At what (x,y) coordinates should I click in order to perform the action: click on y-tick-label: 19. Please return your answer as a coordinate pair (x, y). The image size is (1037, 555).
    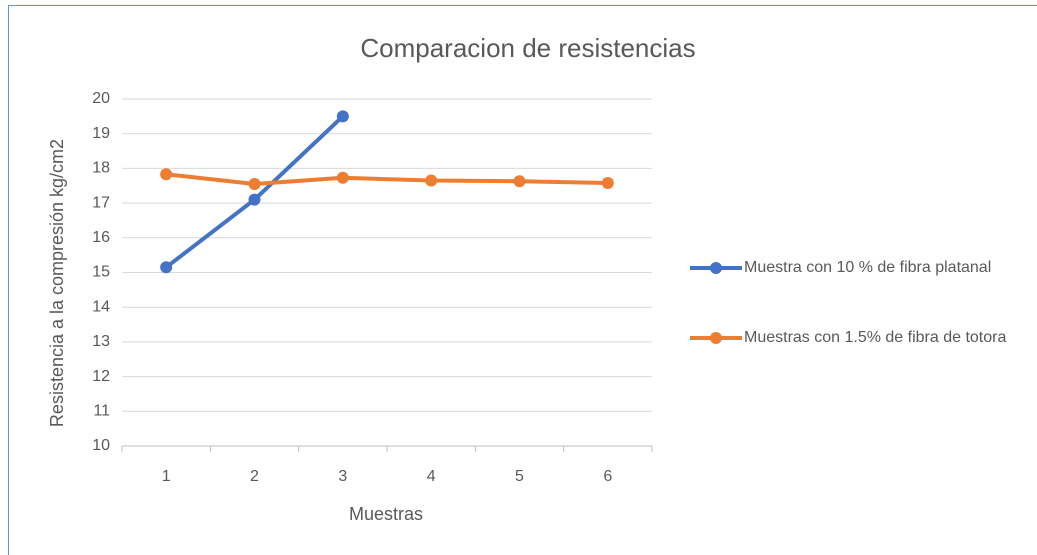
    Looking at the image, I should click on (101, 133).